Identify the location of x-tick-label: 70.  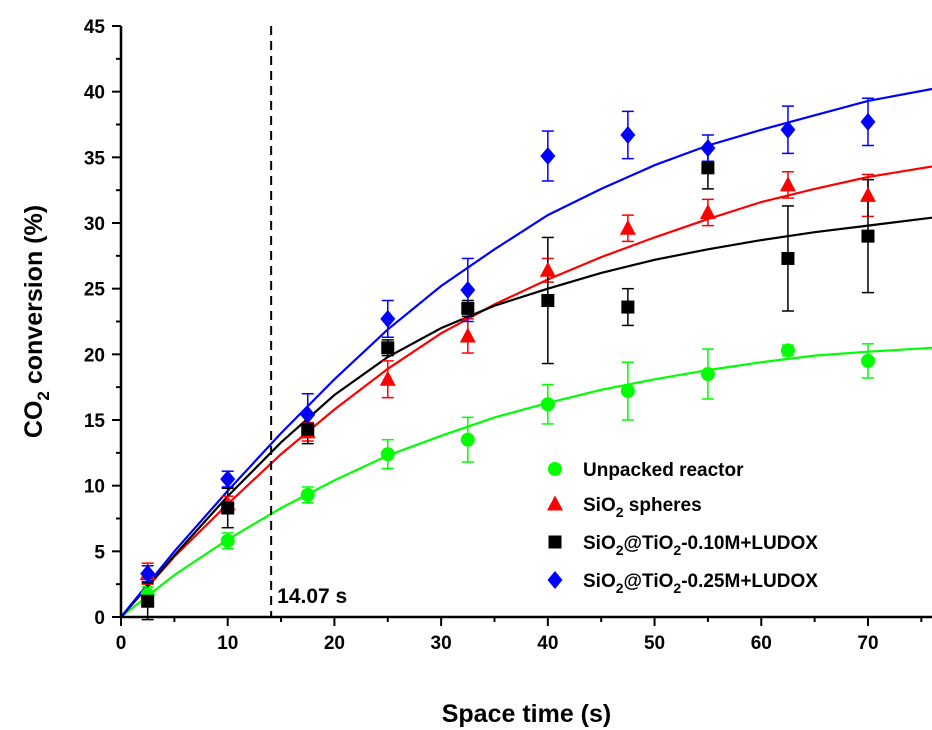
(867, 643).